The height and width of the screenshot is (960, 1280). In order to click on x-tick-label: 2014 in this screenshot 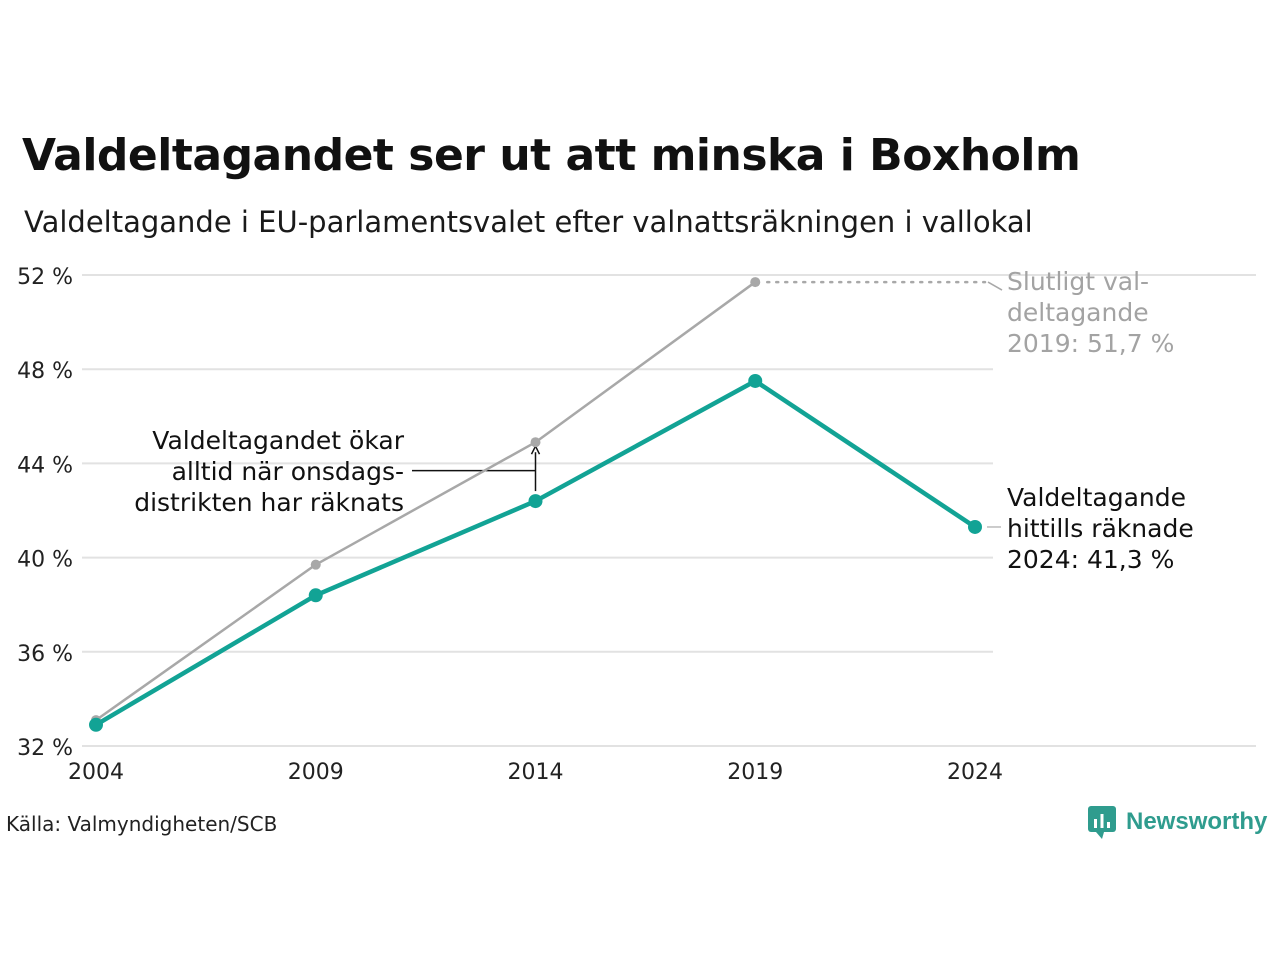, I will do `click(536, 772)`.